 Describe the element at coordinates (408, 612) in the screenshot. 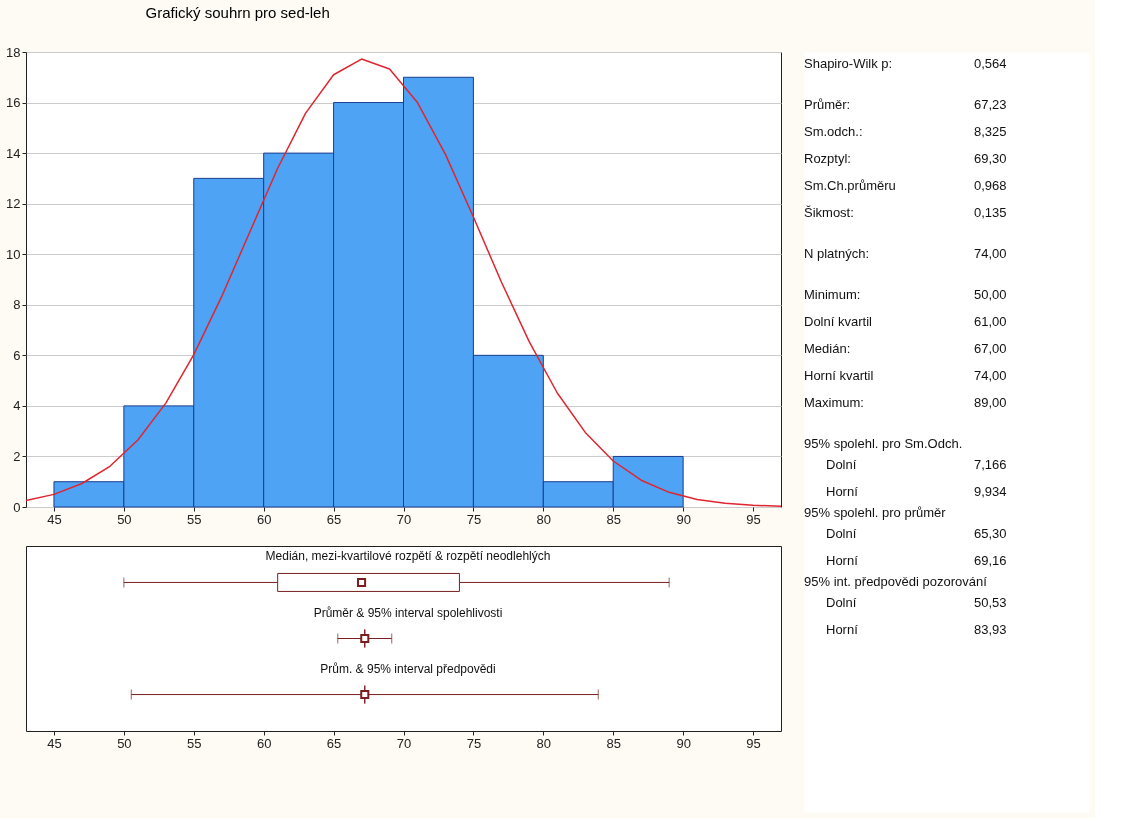

I see `y-tick-label: Průměr & 95% interval spolehlivosti` at that location.